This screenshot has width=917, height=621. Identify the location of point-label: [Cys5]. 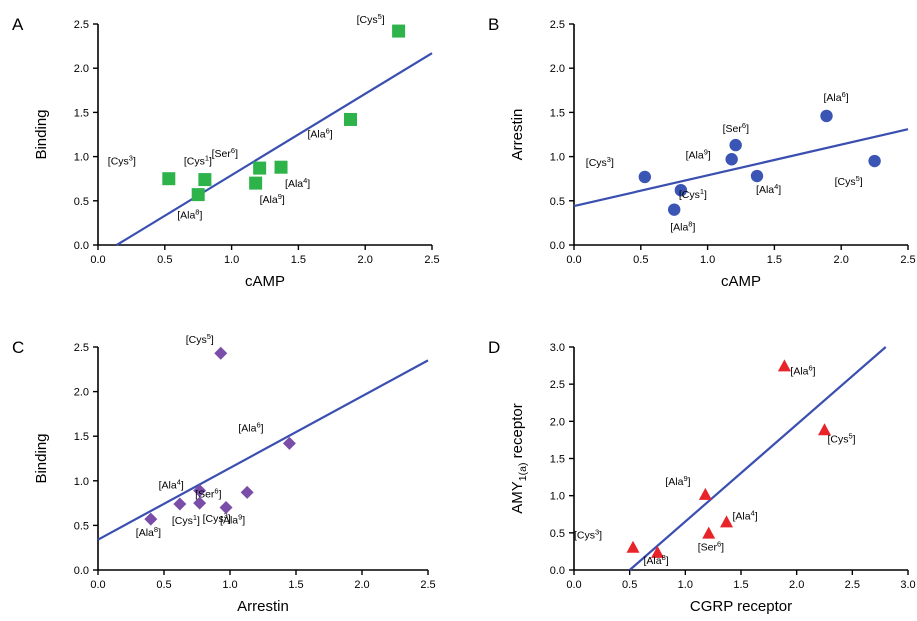
(849, 181).